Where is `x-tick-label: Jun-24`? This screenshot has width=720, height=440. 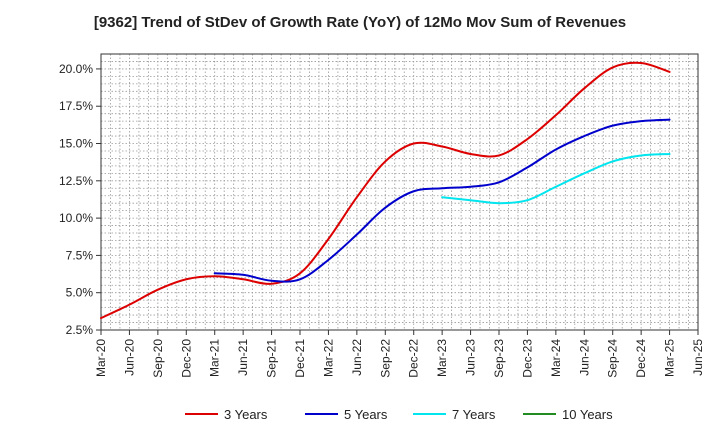
x-tick-label: Jun-24 is located at coordinates (584, 357).